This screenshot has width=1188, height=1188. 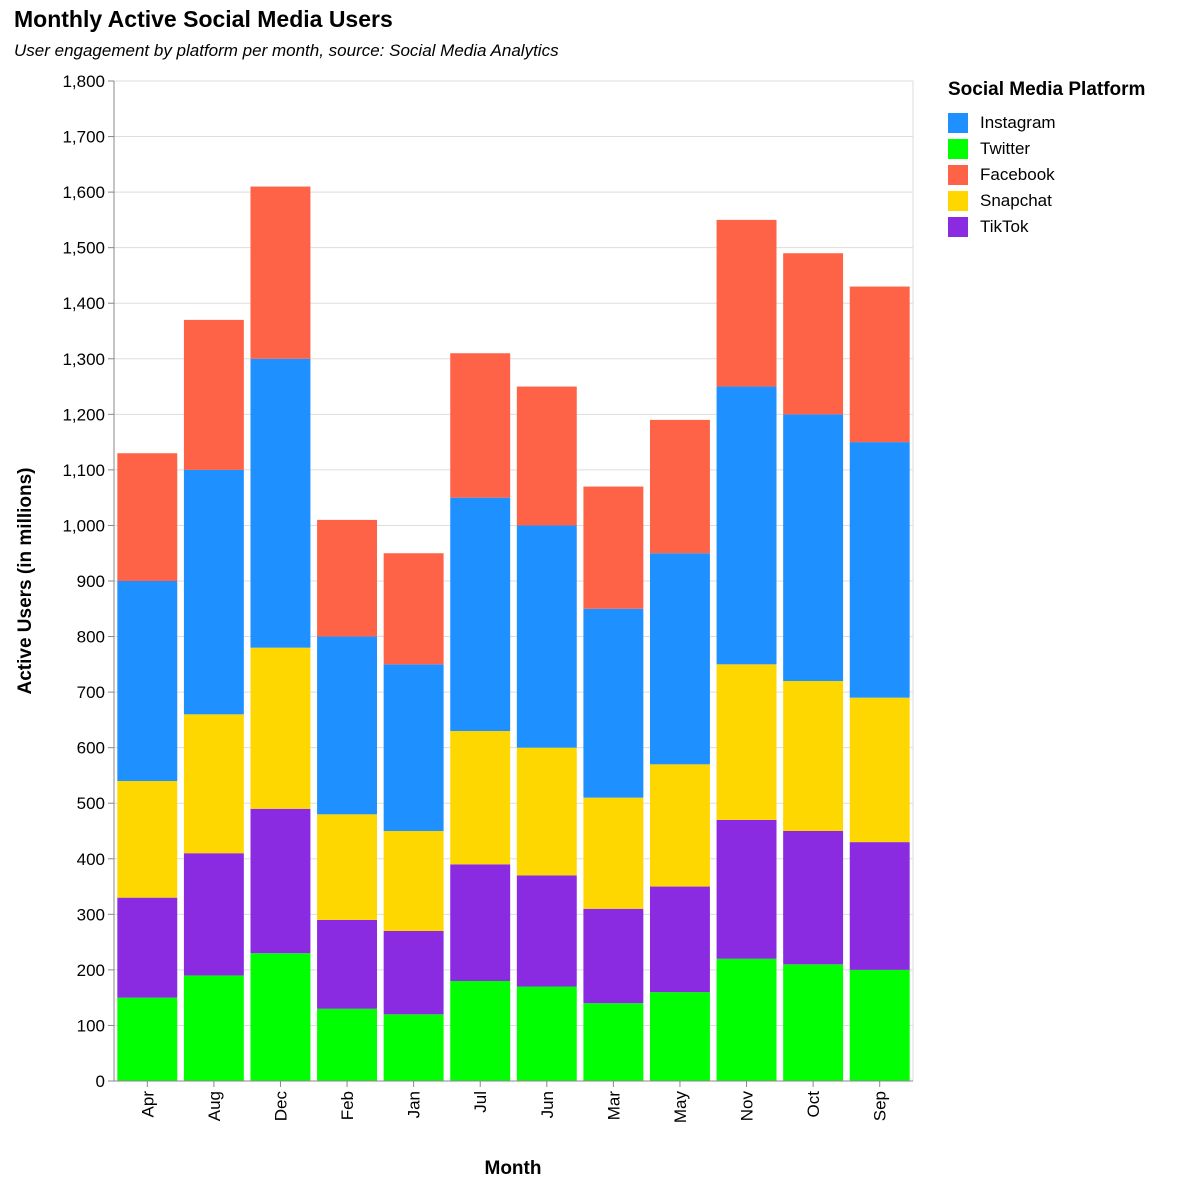 I want to click on y-tick-label: 600, so click(x=91, y=748).